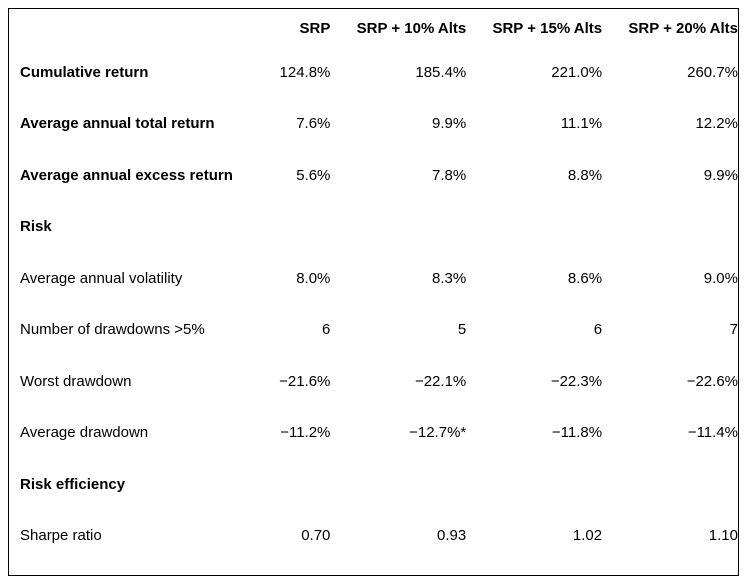  What do you see at coordinates (373, 331) in the screenshot?
I see `table-row: Number of drawdowns >5% 6 5 6 7` at bounding box center [373, 331].